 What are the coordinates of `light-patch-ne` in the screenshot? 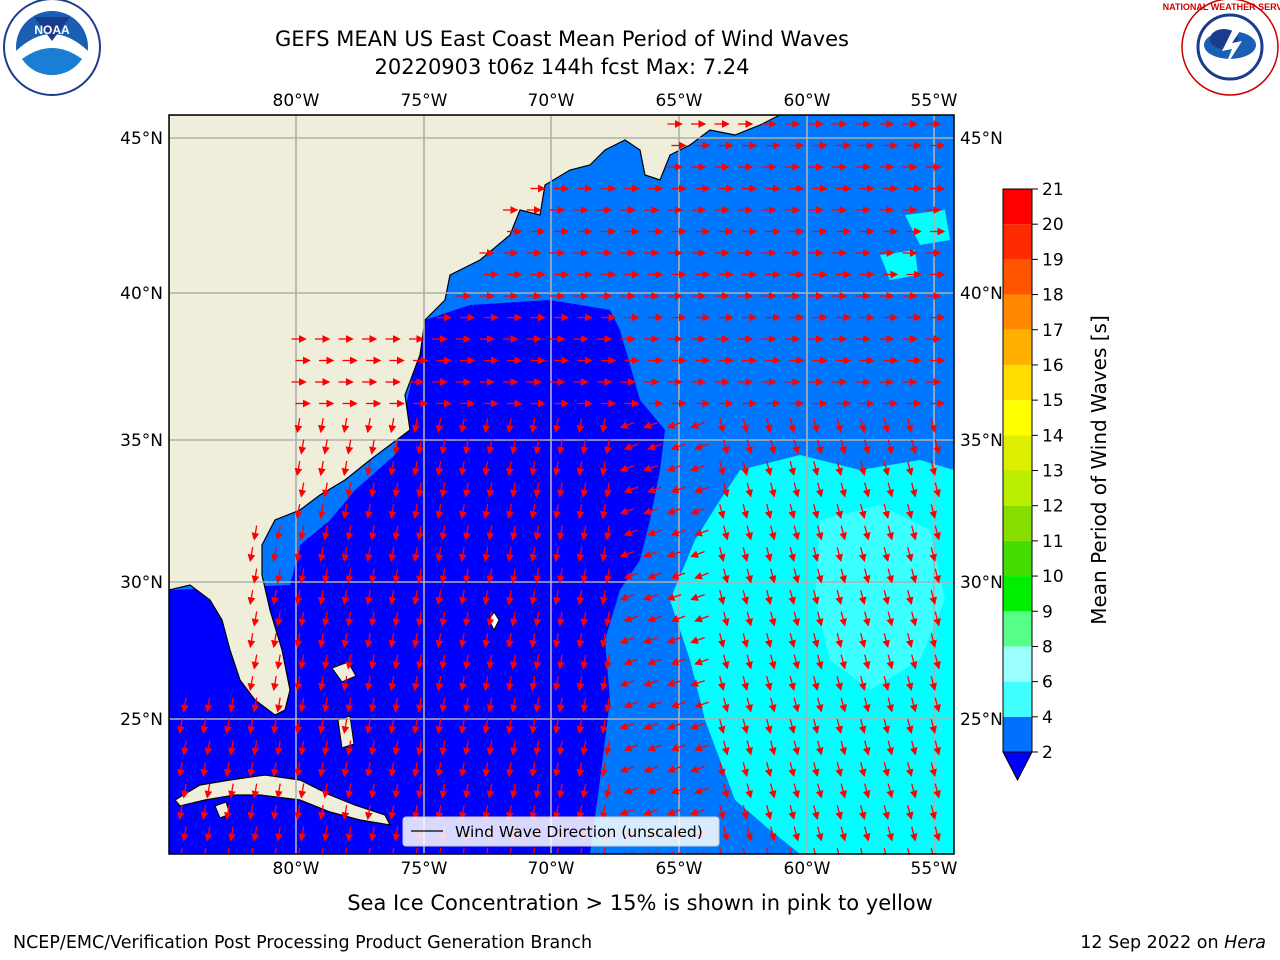 It's located at (915, 245).